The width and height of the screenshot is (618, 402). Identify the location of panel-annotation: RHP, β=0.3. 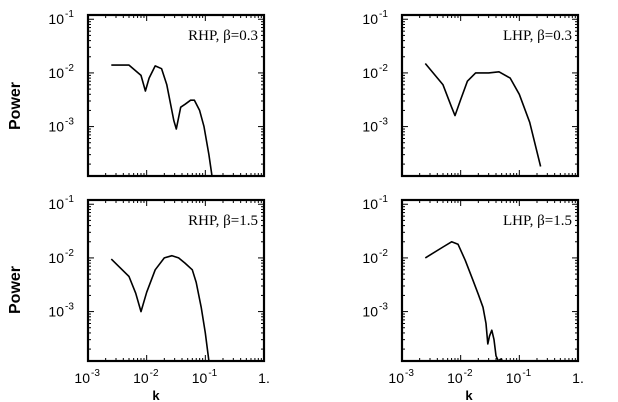
(223, 36).